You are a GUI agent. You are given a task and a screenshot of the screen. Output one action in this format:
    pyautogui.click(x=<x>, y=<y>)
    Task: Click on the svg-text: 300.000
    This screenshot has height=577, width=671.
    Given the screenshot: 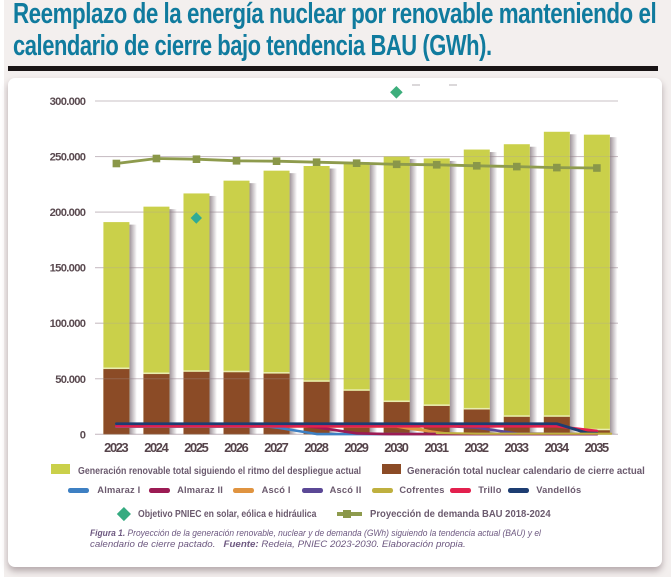 What is the action you would take?
    pyautogui.click(x=68, y=102)
    